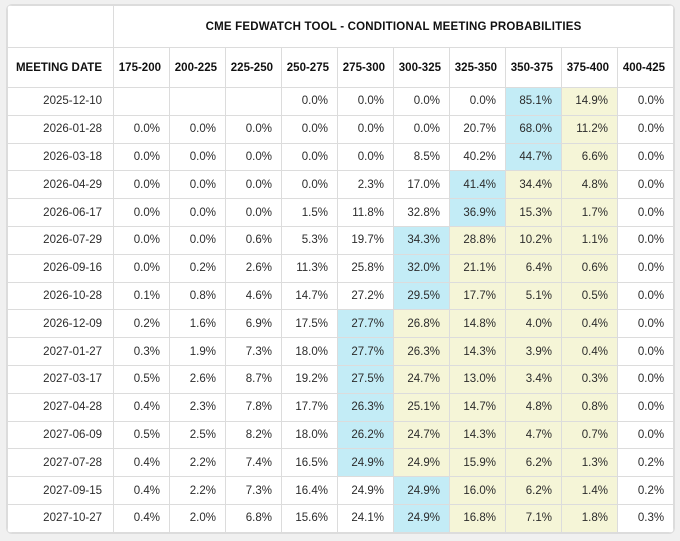  I want to click on probability-cell: 2.3%, so click(197, 407).